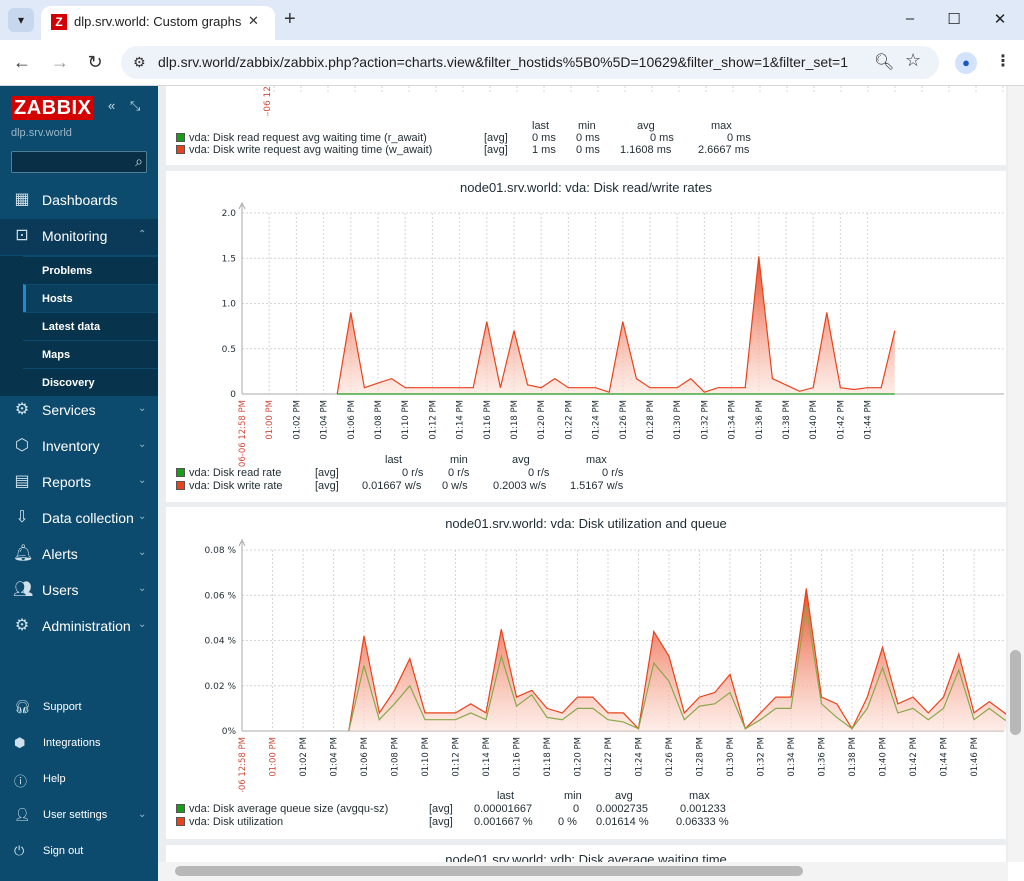  Describe the element at coordinates (79, 411) in the screenshot. I see `menu-services: ⚙ Services ⌄` at that location.